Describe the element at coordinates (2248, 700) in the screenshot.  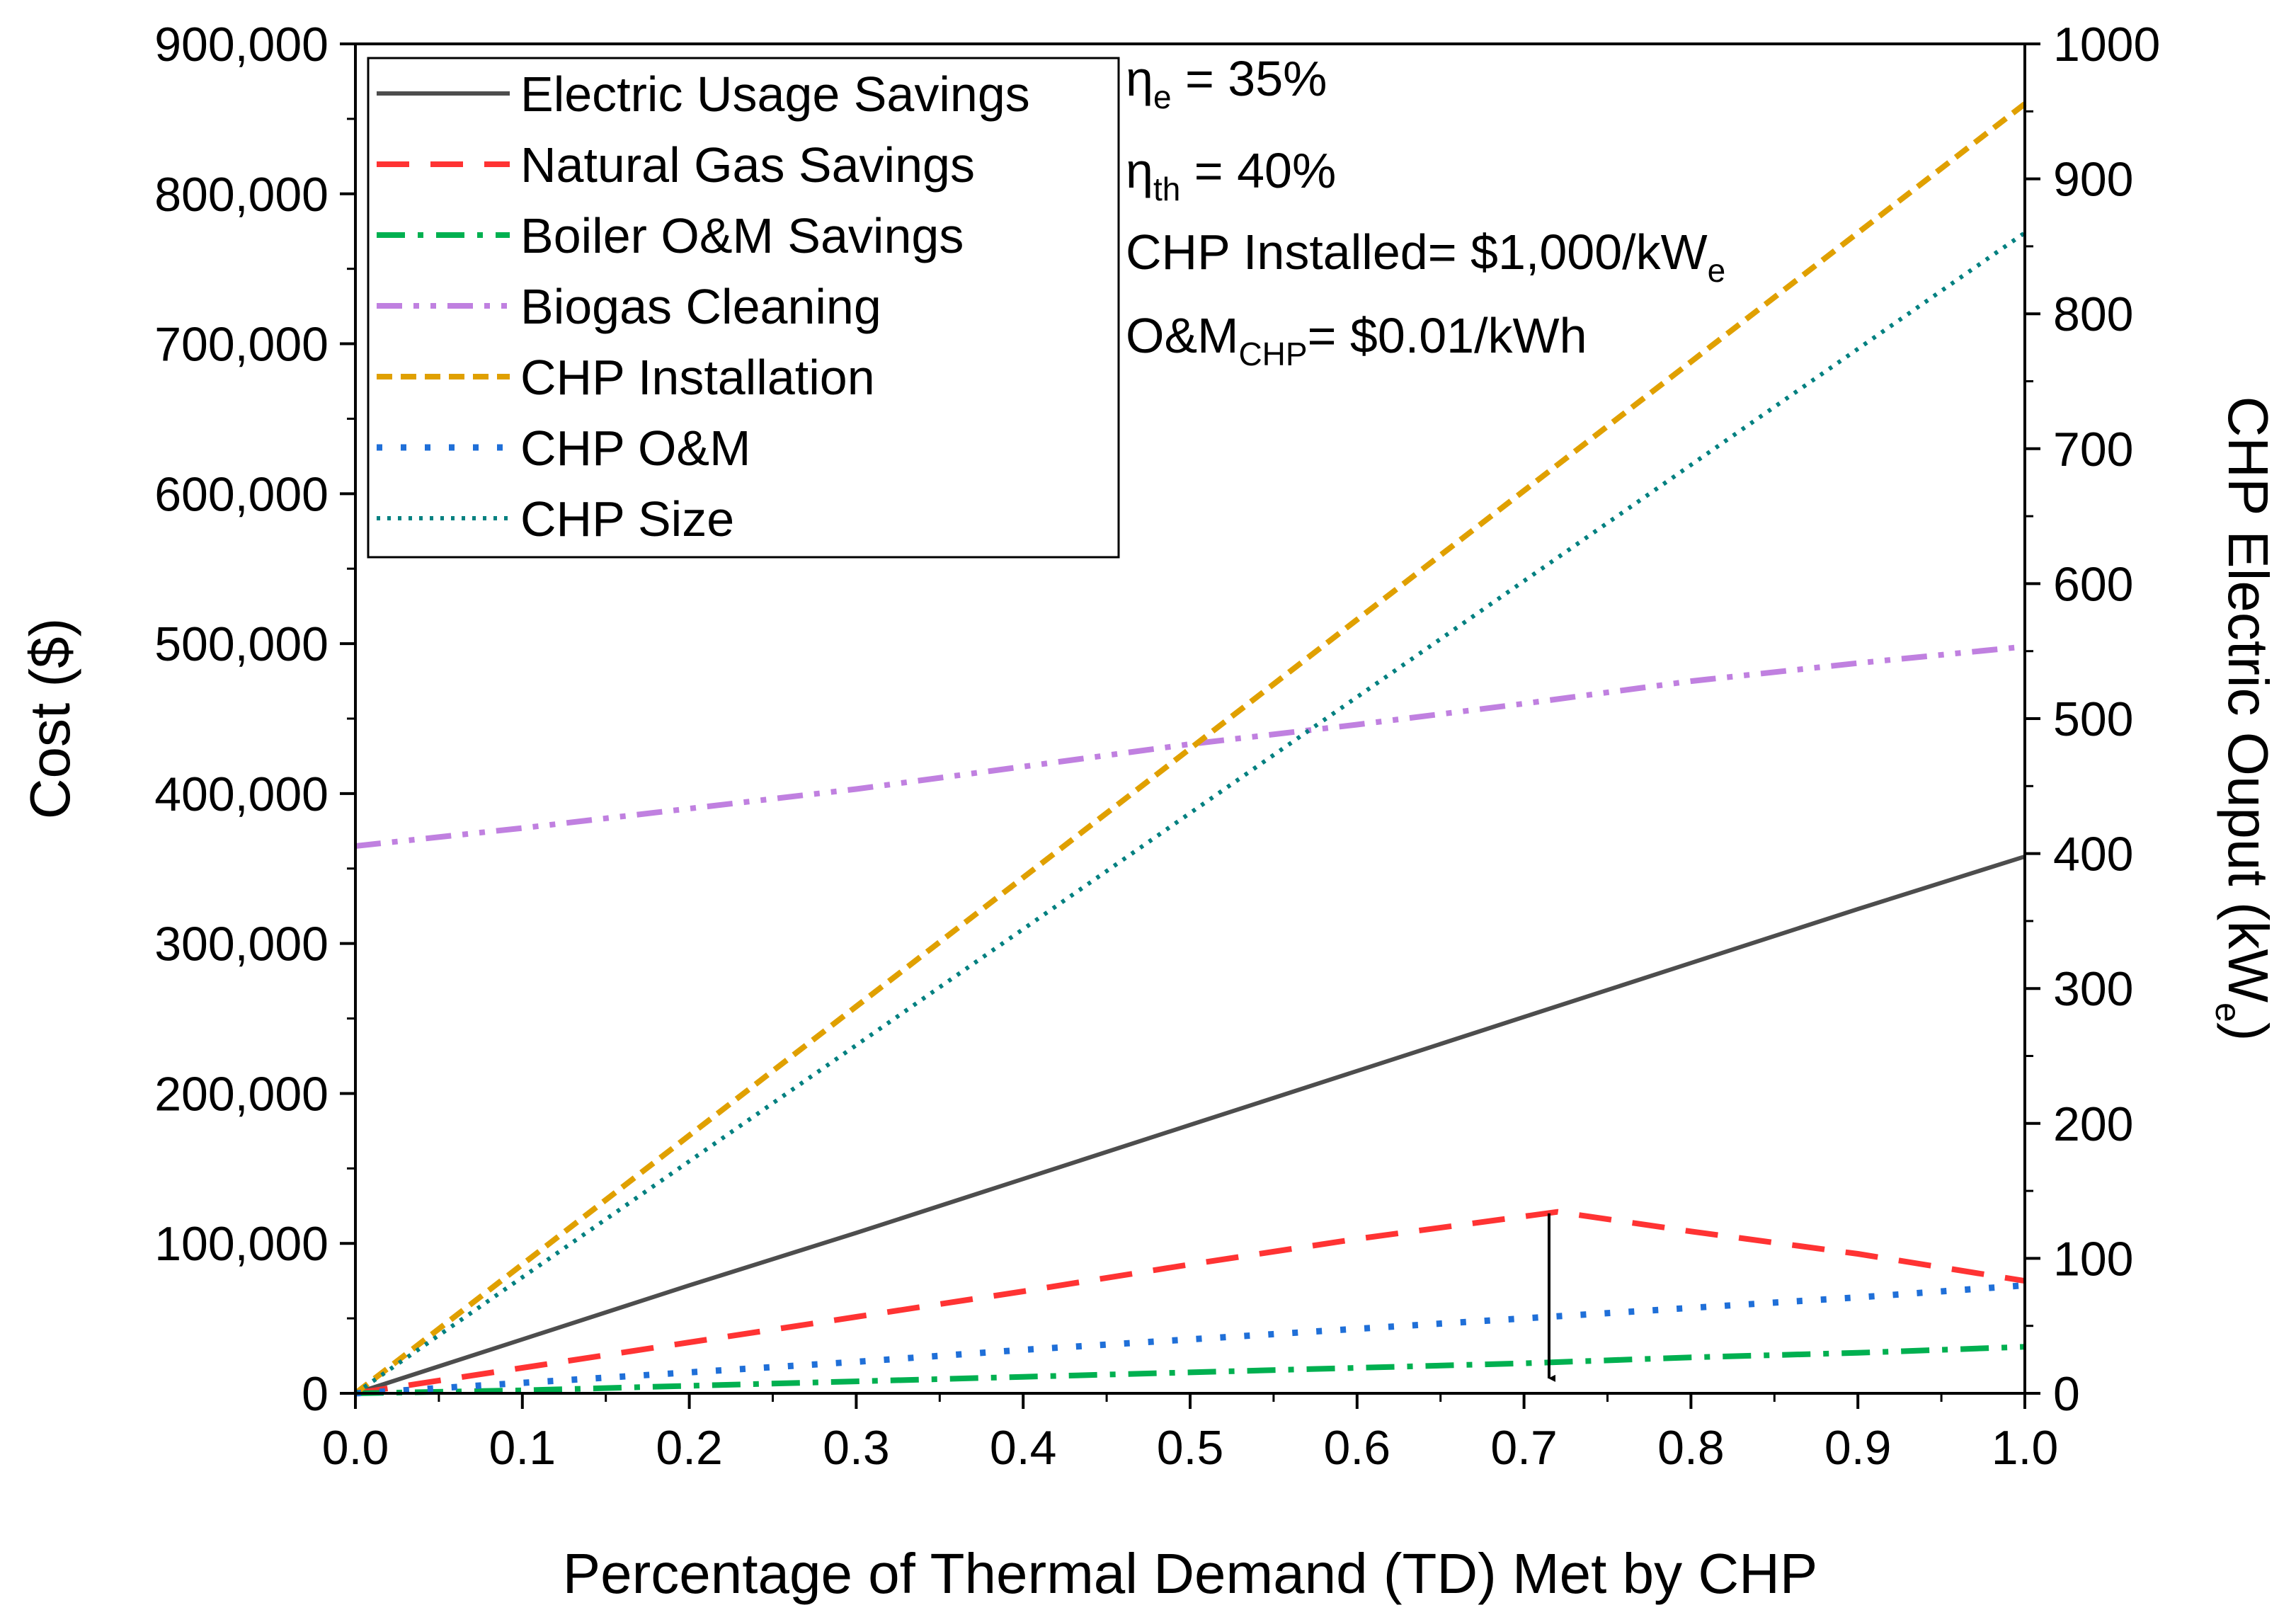
I see `y2-axis-title-main: CHP Electric Ouput (kW` at that location.